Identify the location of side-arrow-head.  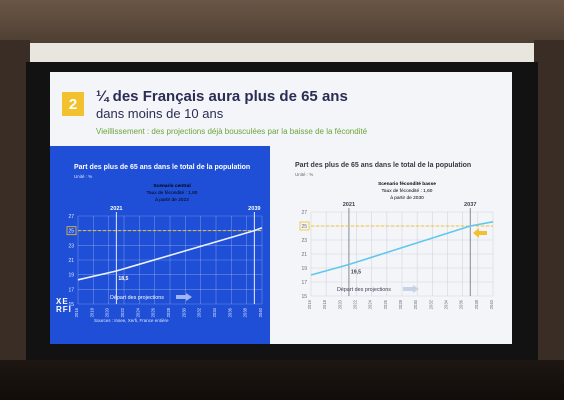
(476, 233).